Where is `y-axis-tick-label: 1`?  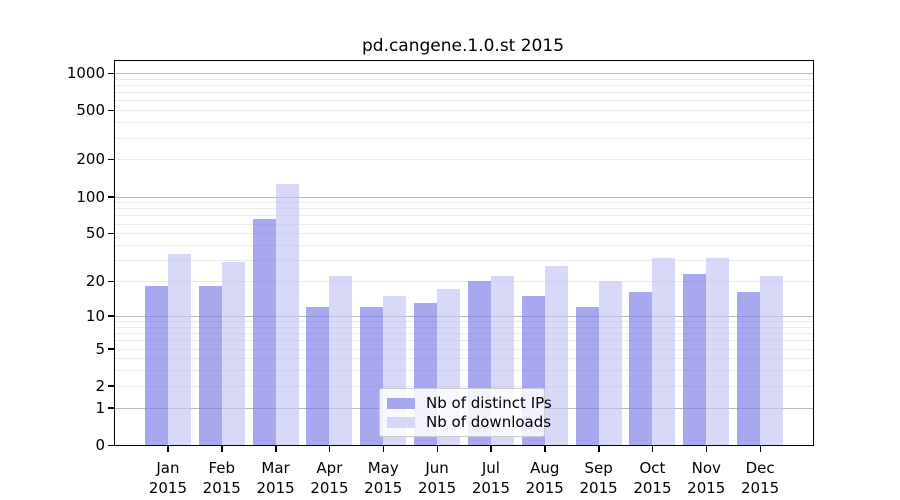
y-axis-tick-label: 1 is located at coordinates (100, 407).